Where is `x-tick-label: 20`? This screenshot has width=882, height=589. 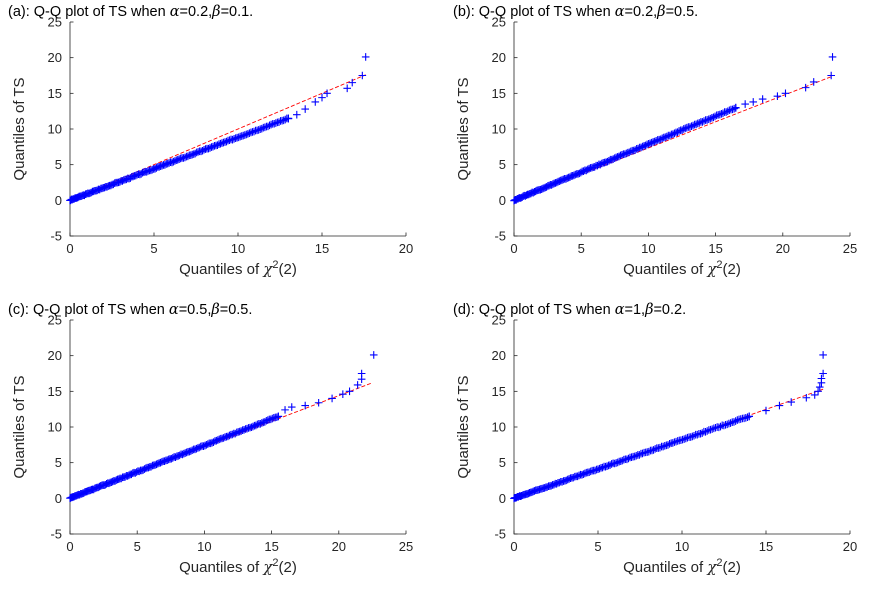 x-tick-label: 20 is located at coordinates (339, 546).